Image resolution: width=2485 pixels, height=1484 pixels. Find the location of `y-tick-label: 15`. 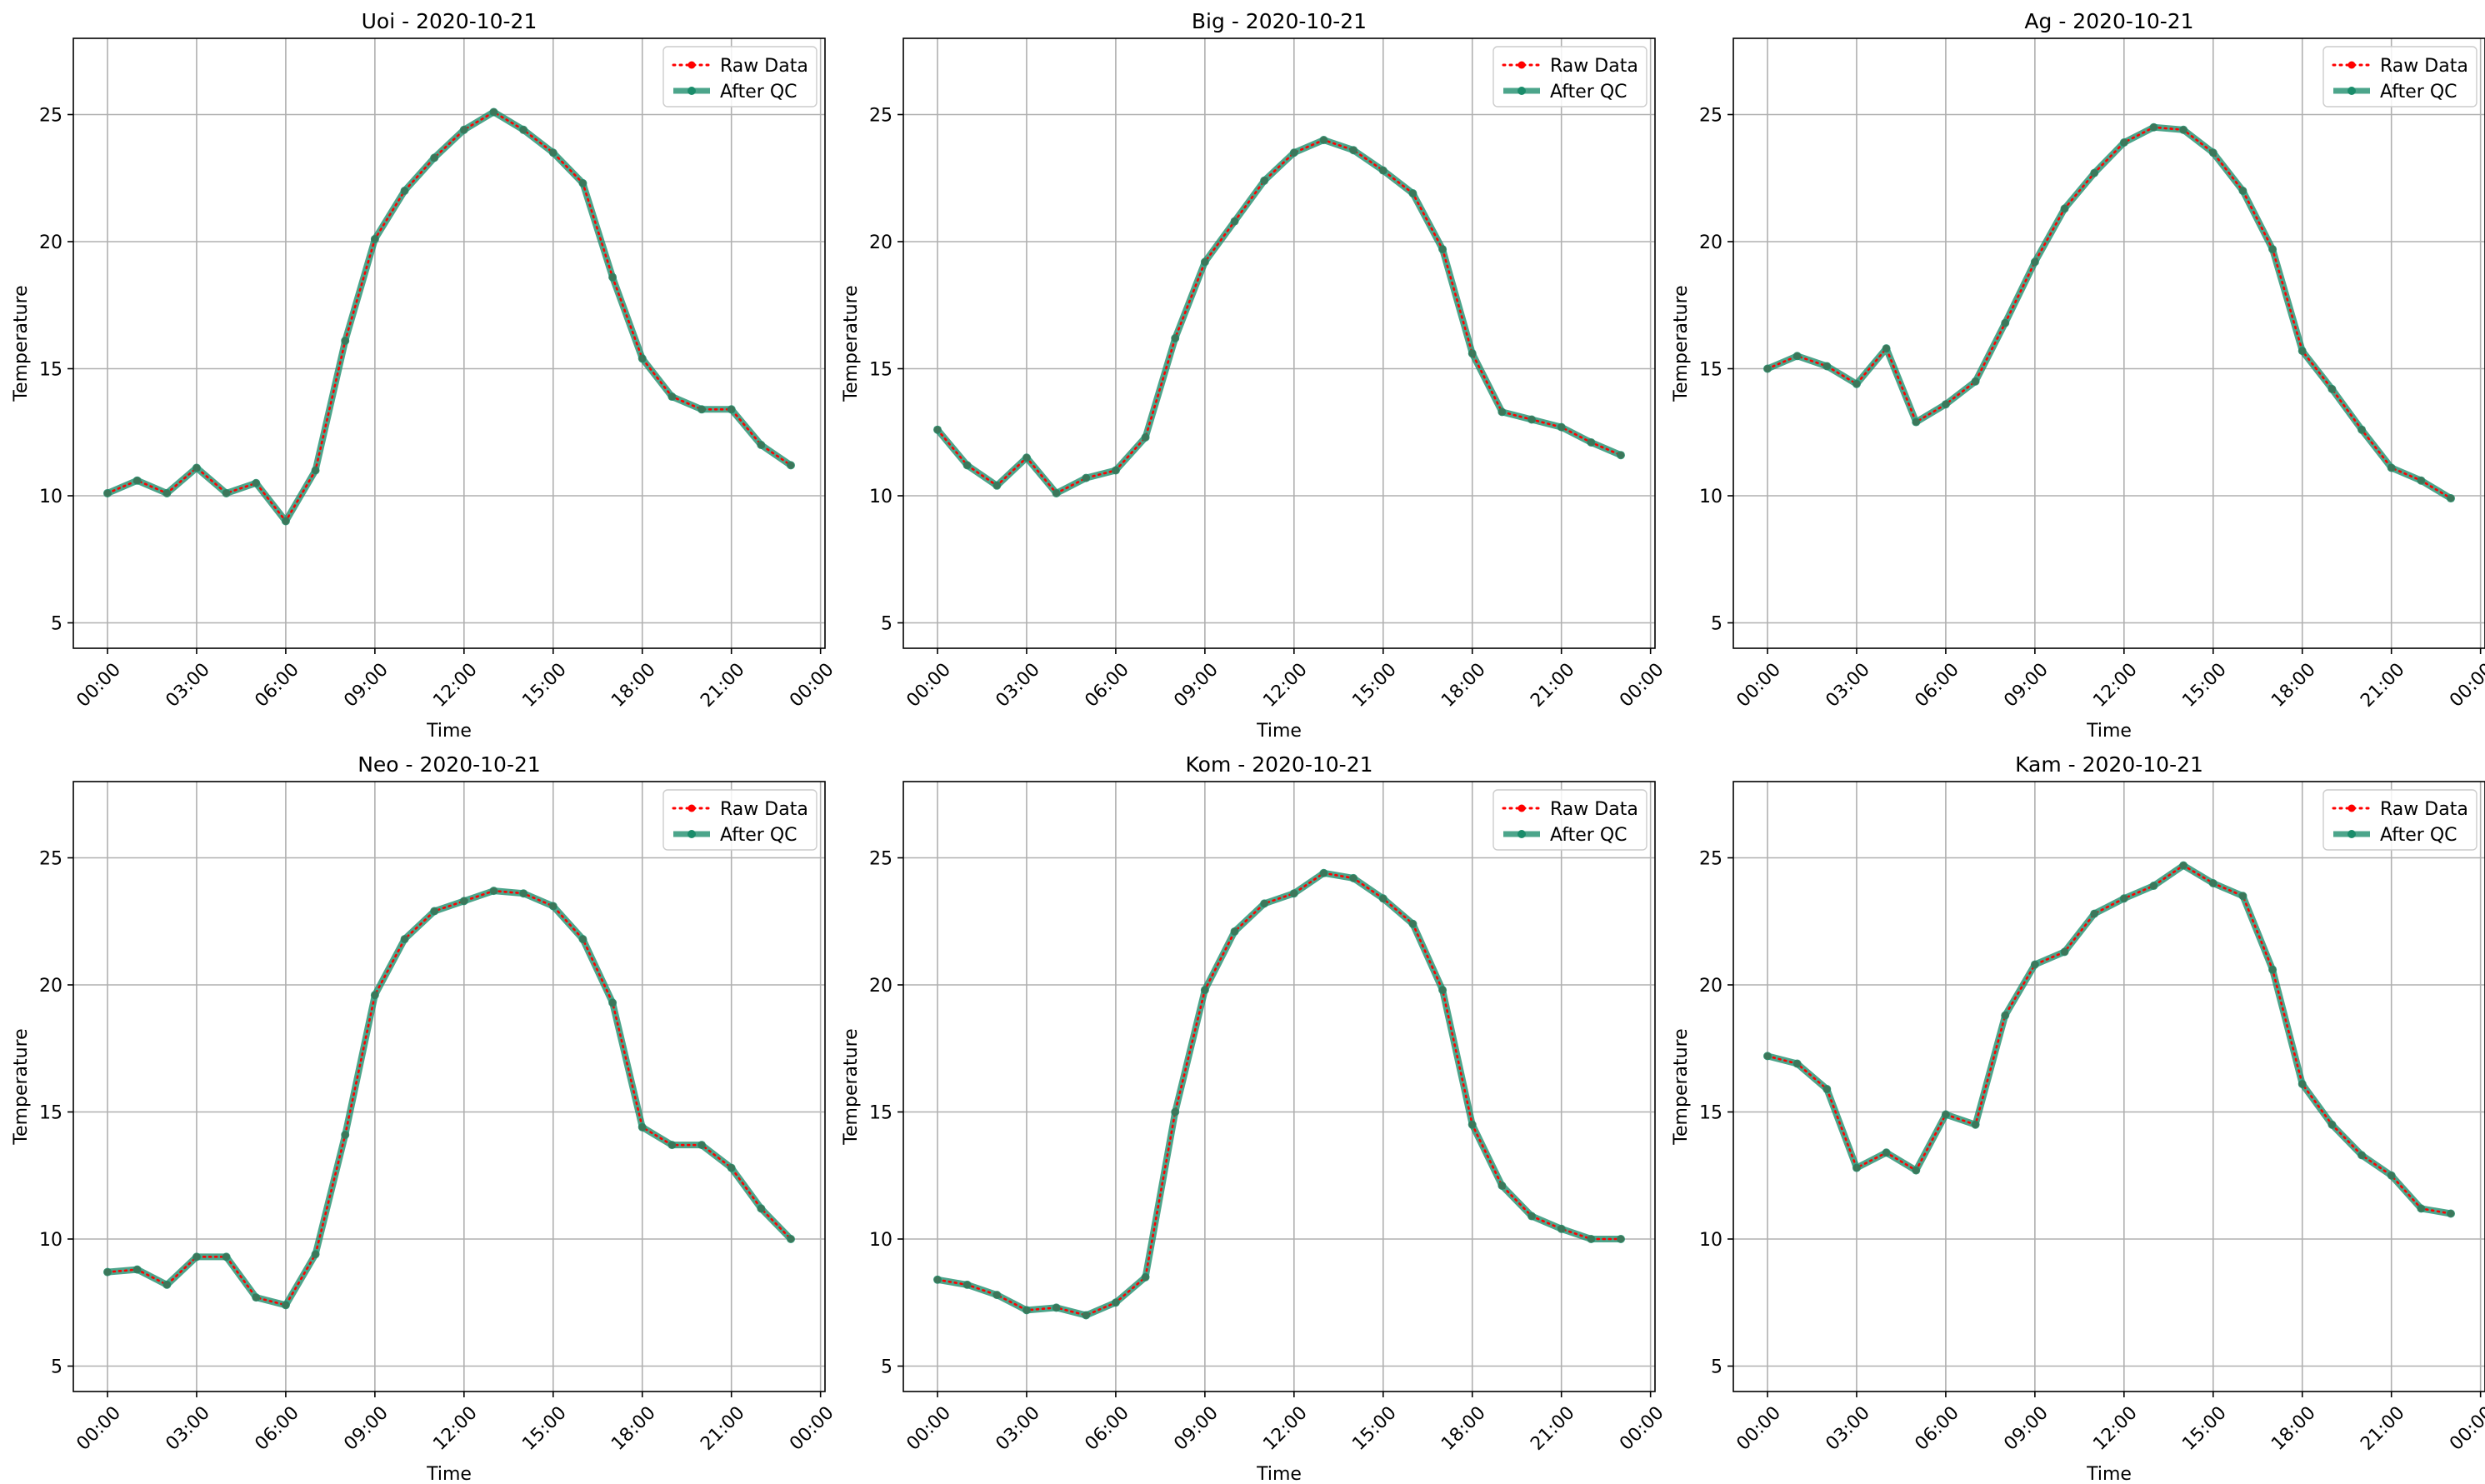

y-tick-label: 15 is located at coordinates (880, 1113).